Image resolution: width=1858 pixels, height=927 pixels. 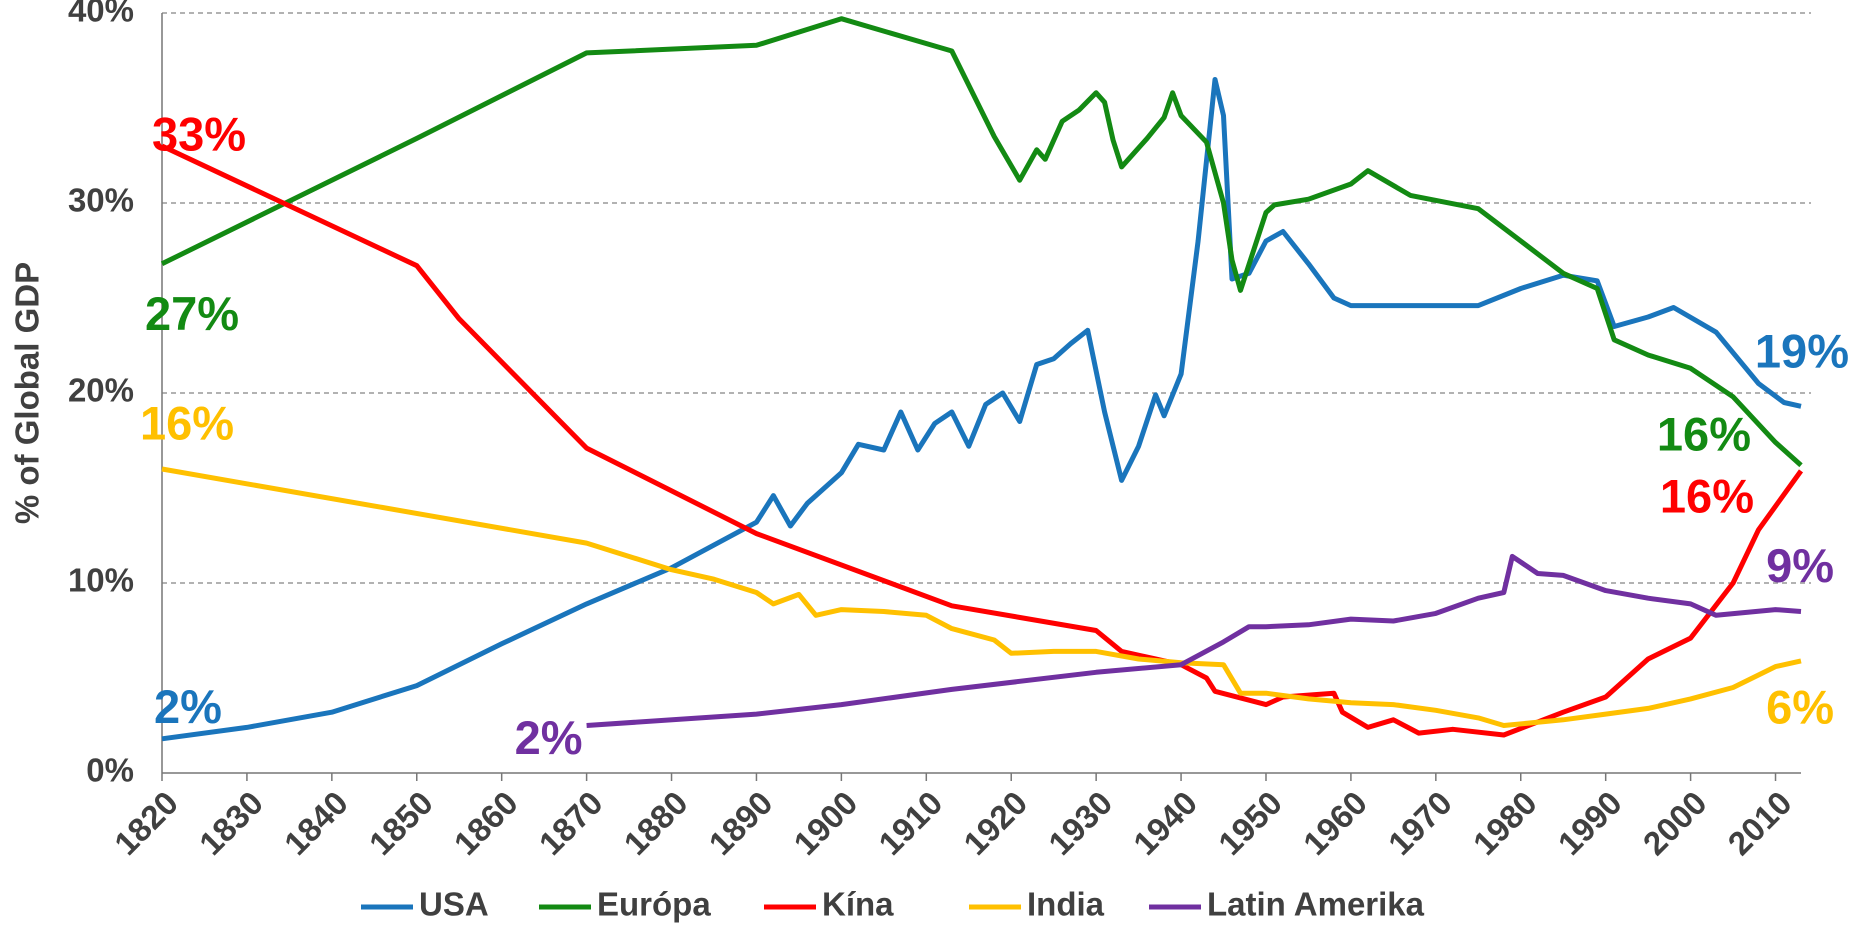 I want to click on legend-label: Latin Amerika, so click(x=1316, y=904).